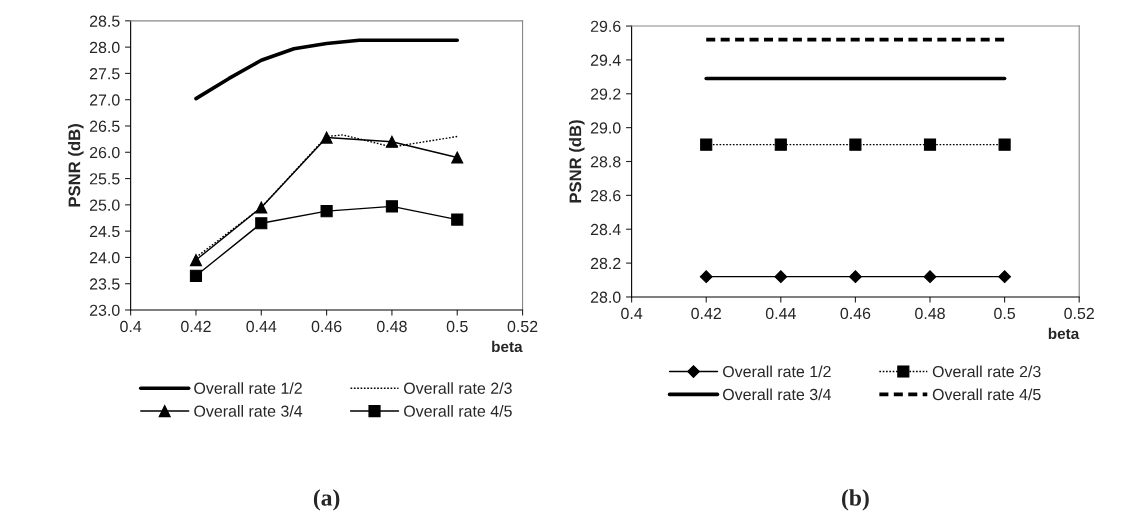  Describe the element at coordinates (605, 263) in the screenshot. I see `y-tick-label: 28.2` at that location.